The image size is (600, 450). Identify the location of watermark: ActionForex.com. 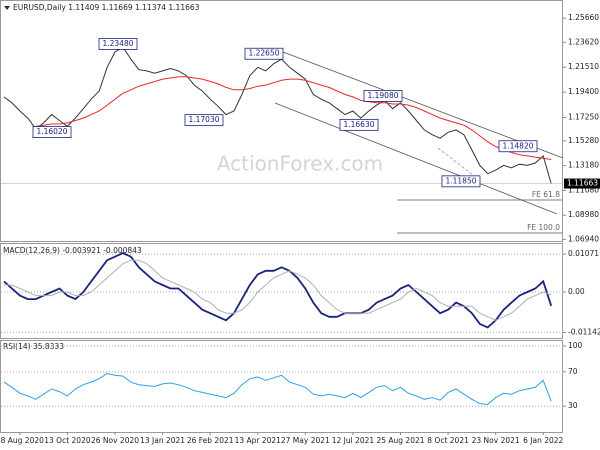
(300, 164).